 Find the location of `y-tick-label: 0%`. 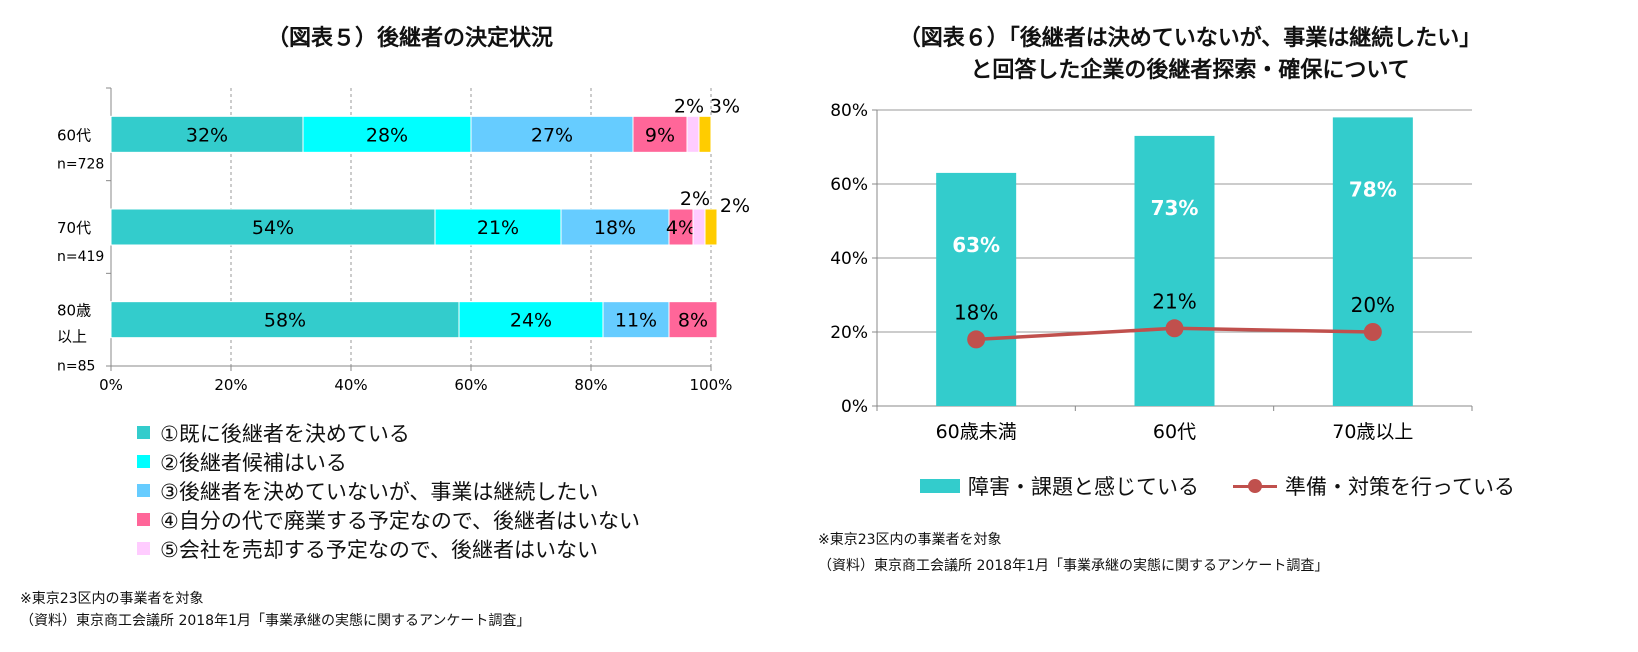

y-tick-label: 0% is located at coordinates (854, 407).